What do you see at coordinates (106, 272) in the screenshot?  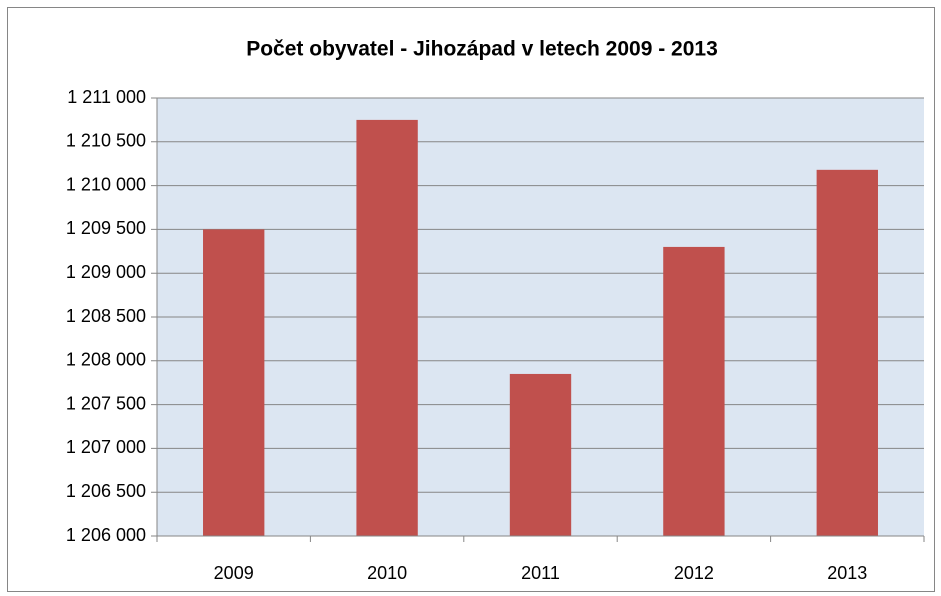 I see `y-tick-label: 1 209 000` at bounding box center [106, 272].